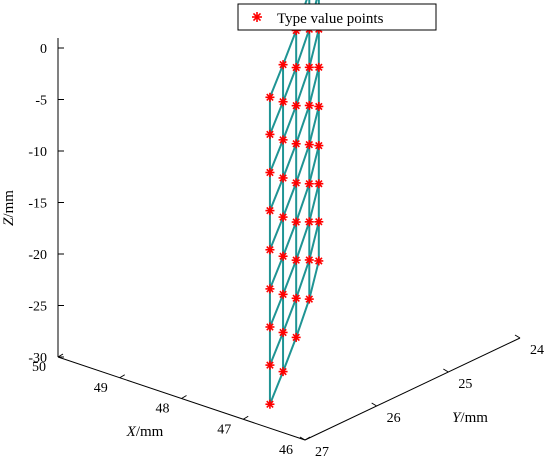  I want to click on x-tick-label: 46, so click(286, 449).